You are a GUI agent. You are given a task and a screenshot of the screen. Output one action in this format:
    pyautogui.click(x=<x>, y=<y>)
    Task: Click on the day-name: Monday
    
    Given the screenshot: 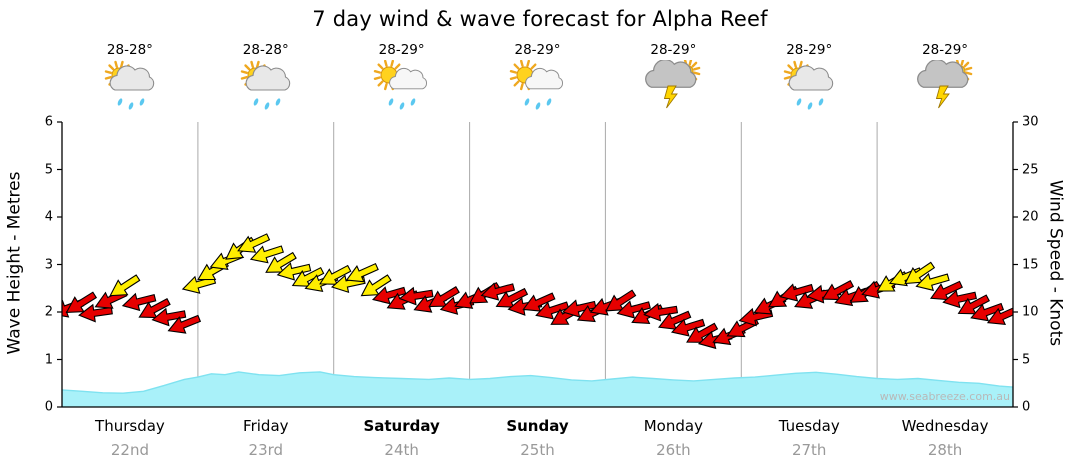 What is the action you would take?
    pyautogui.click(x=673, y=426)
    